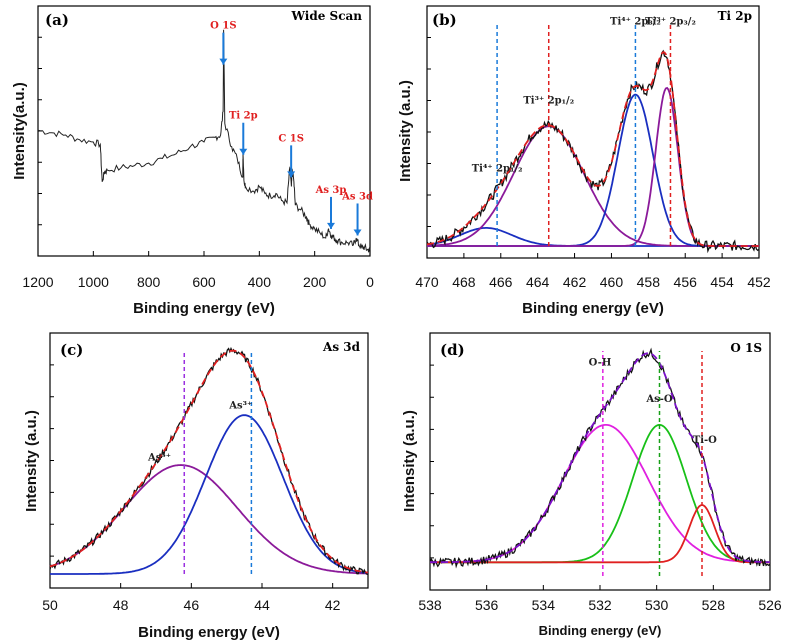 This screenshot has width=789, height=642. What do you see at coordinates (759, 282) in the screenshot?
I see `x-tick-label: 452` at bounding box center [759, 282].